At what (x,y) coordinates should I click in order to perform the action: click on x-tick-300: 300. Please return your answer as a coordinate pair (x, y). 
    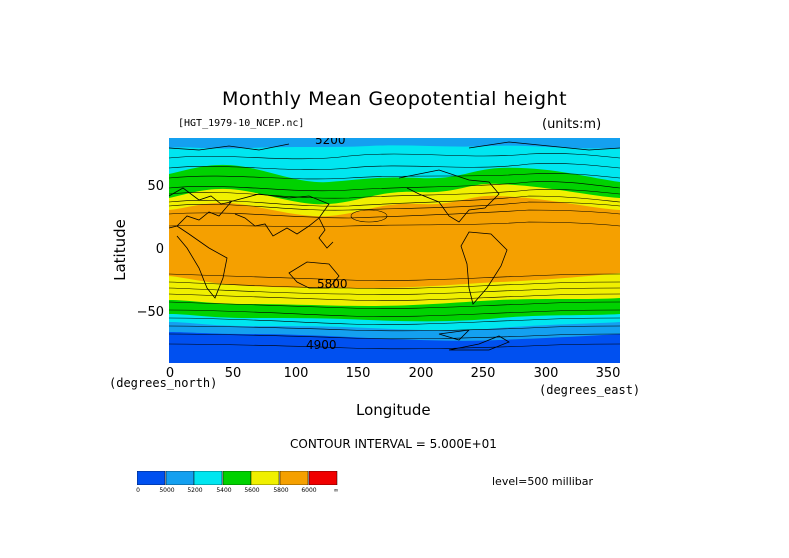
    Looking at the image, I should click on (546, 373).